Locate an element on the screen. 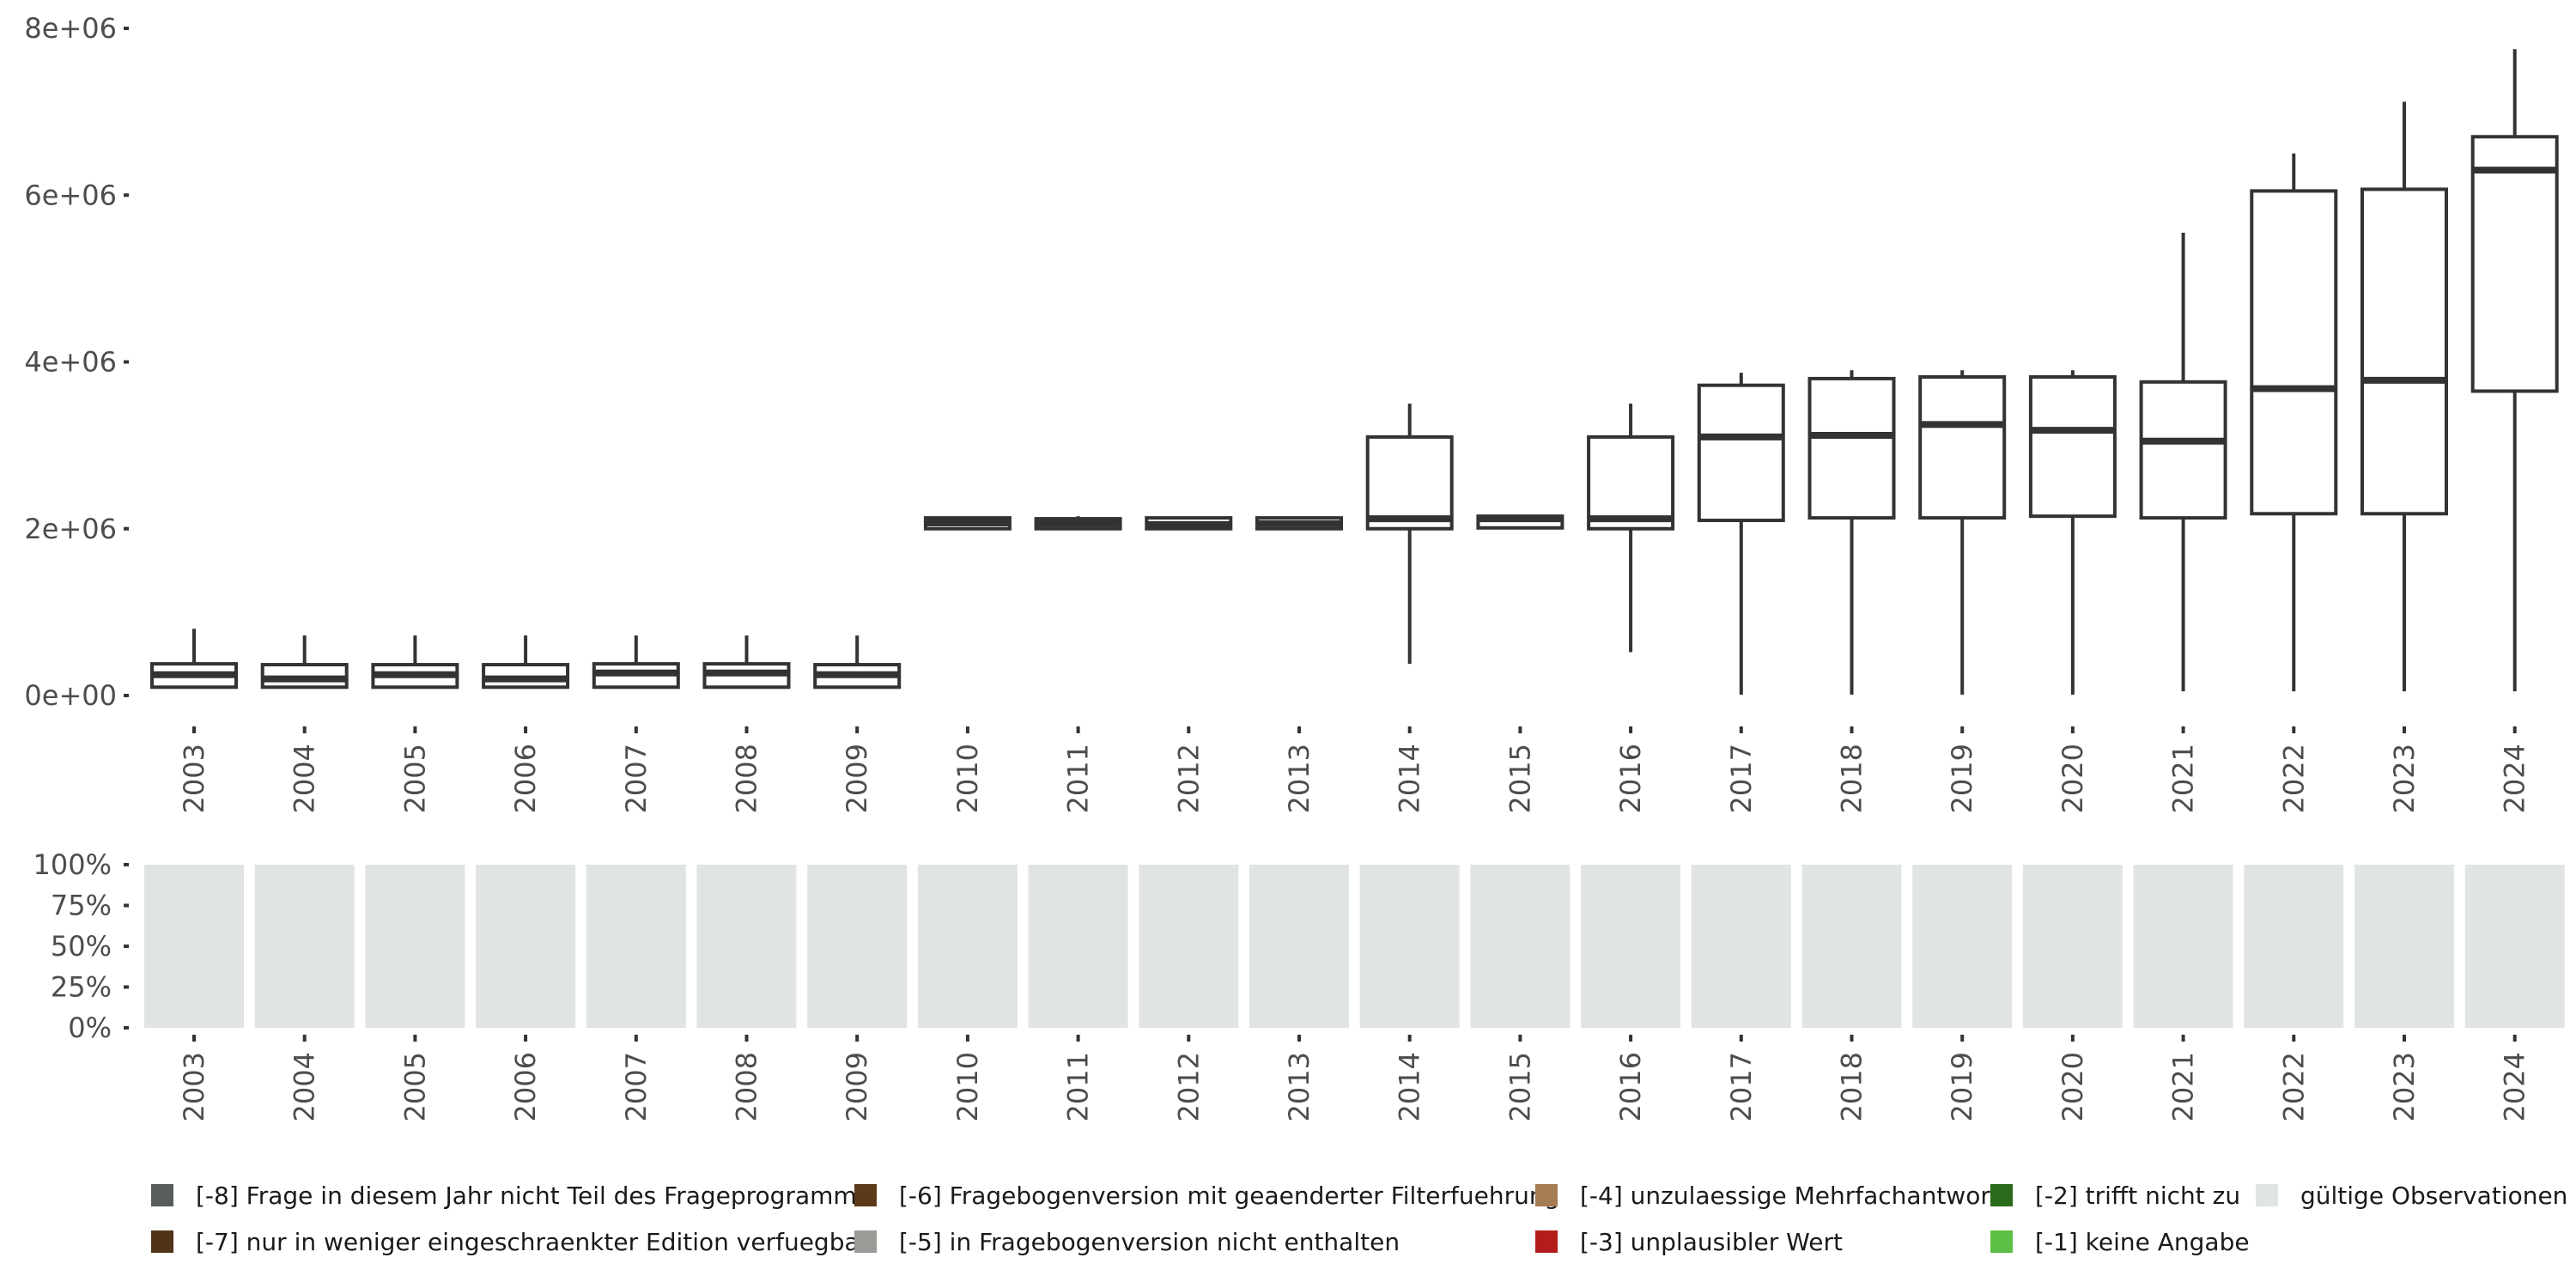  x-tick-label: 2010 is located at coordinates (968, 1086).